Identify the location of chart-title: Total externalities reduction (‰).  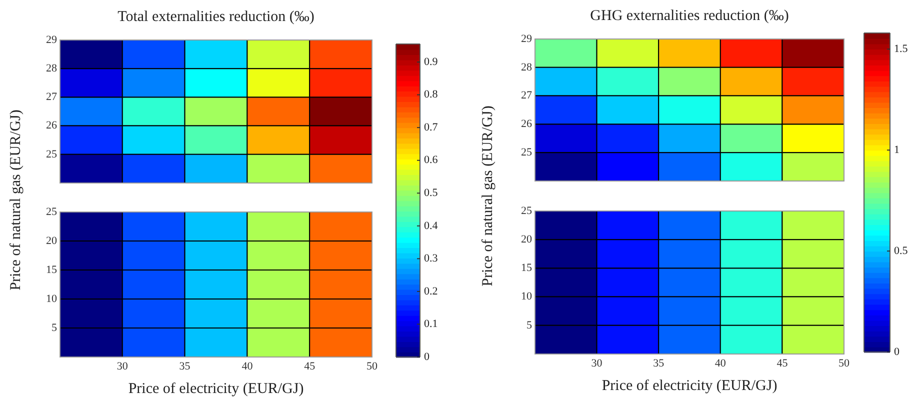
(216, 16).